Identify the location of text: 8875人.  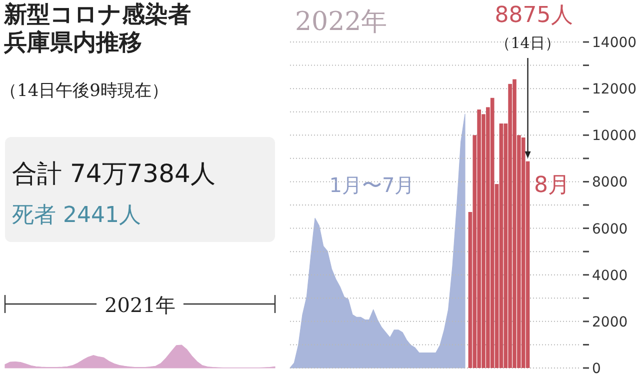
(533, 15).